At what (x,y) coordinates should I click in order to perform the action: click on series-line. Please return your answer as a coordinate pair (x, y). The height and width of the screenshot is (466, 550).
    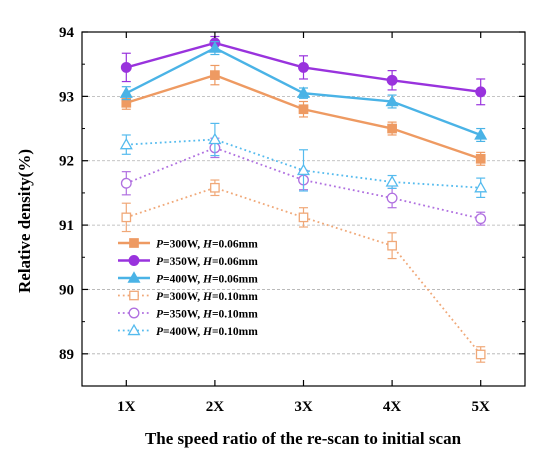
    Looking at the image, I should click on (303, 183).